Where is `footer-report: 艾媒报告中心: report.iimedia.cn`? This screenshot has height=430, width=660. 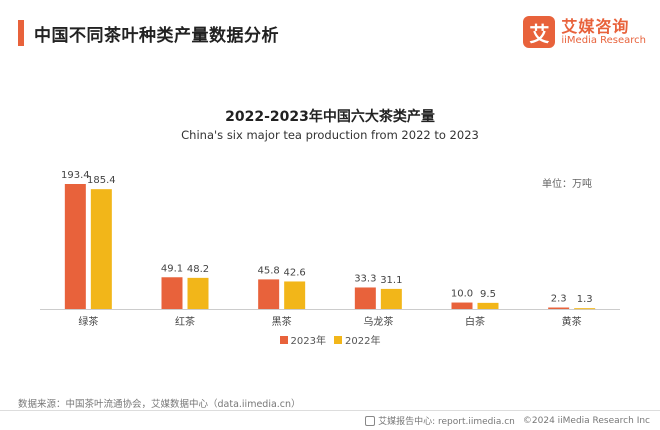
footer-report: 艾媒报告中心: report.iimedia.cn is located at coordinates (446, 422).